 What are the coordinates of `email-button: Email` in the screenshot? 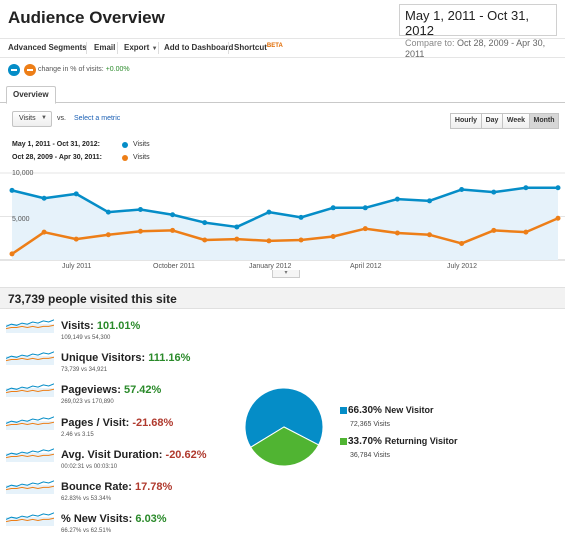 It's located at (105, 47).